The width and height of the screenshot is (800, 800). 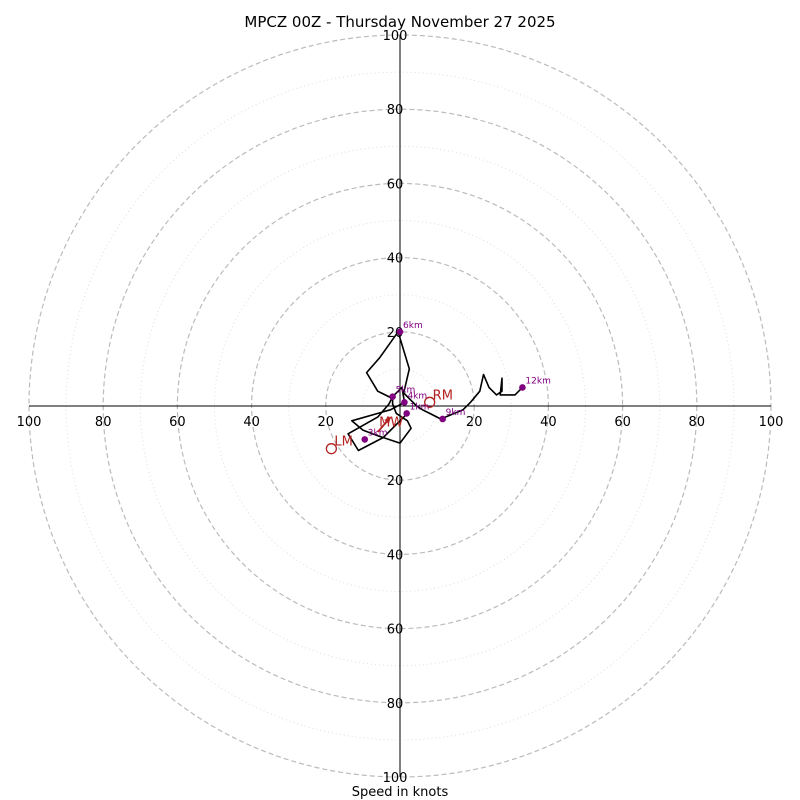 I want to click on rm-marker, so click(x=430, y=402).